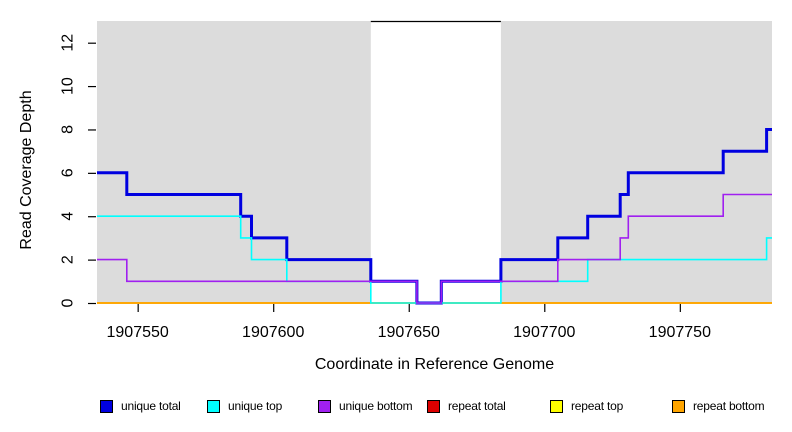 Image resolution: width=792 pixels, height=432 pixels. What do you see at coordinates (68, 43) in the screenshot?
I see `y-tick-label: 12` at bounding box center [68, 43].